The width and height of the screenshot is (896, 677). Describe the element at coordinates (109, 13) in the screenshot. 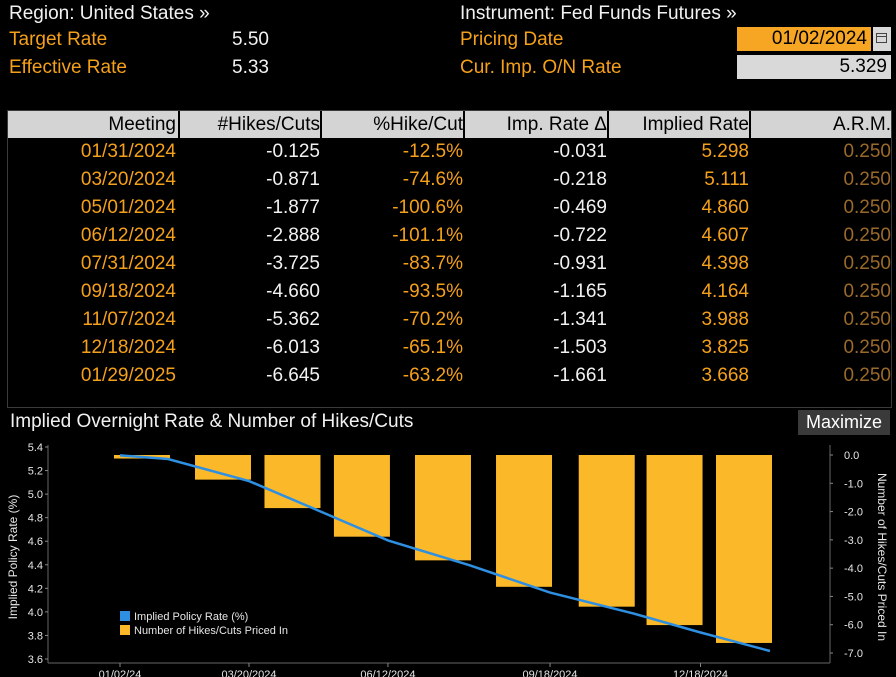

I see `region-selector: Region: United States »` at that location.